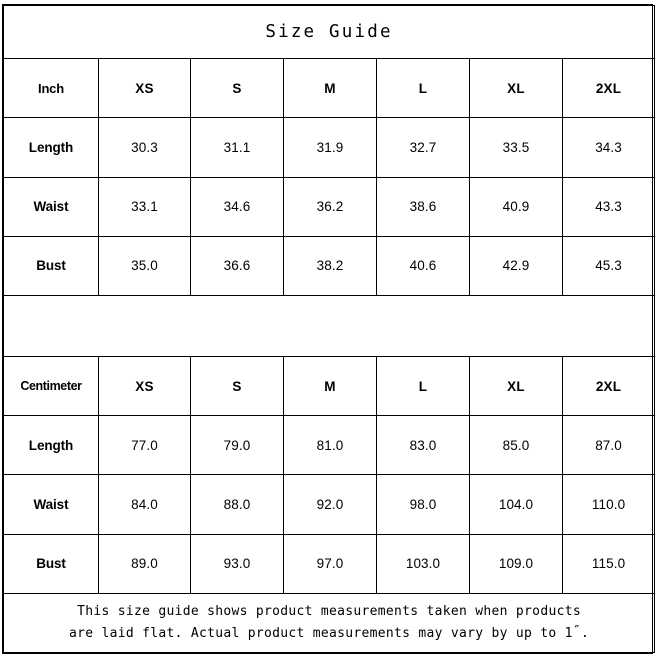 Image resolution: width=657 pixels, height=658 pixels. I want to click on inch-waist-xl: 40.9, so click(516, 206).